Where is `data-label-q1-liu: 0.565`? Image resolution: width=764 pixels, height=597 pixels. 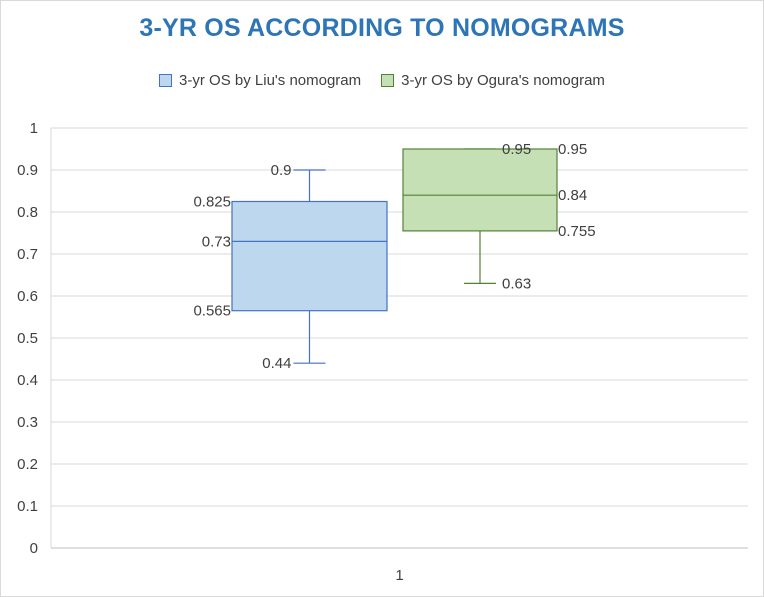 data-label-q1-liu: 0.565 is located at coordinates (212, 311).